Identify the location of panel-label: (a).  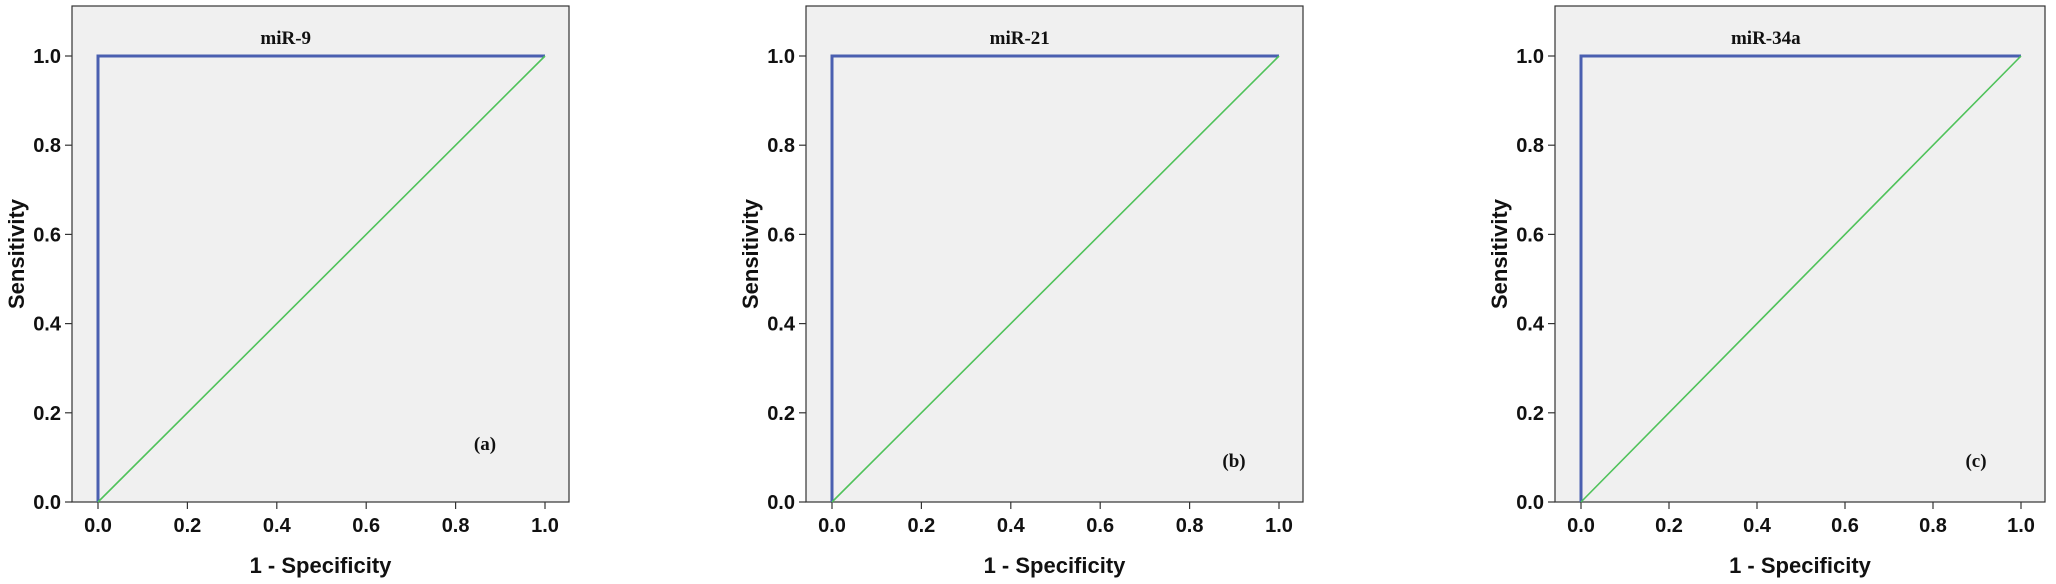
(485, 444).